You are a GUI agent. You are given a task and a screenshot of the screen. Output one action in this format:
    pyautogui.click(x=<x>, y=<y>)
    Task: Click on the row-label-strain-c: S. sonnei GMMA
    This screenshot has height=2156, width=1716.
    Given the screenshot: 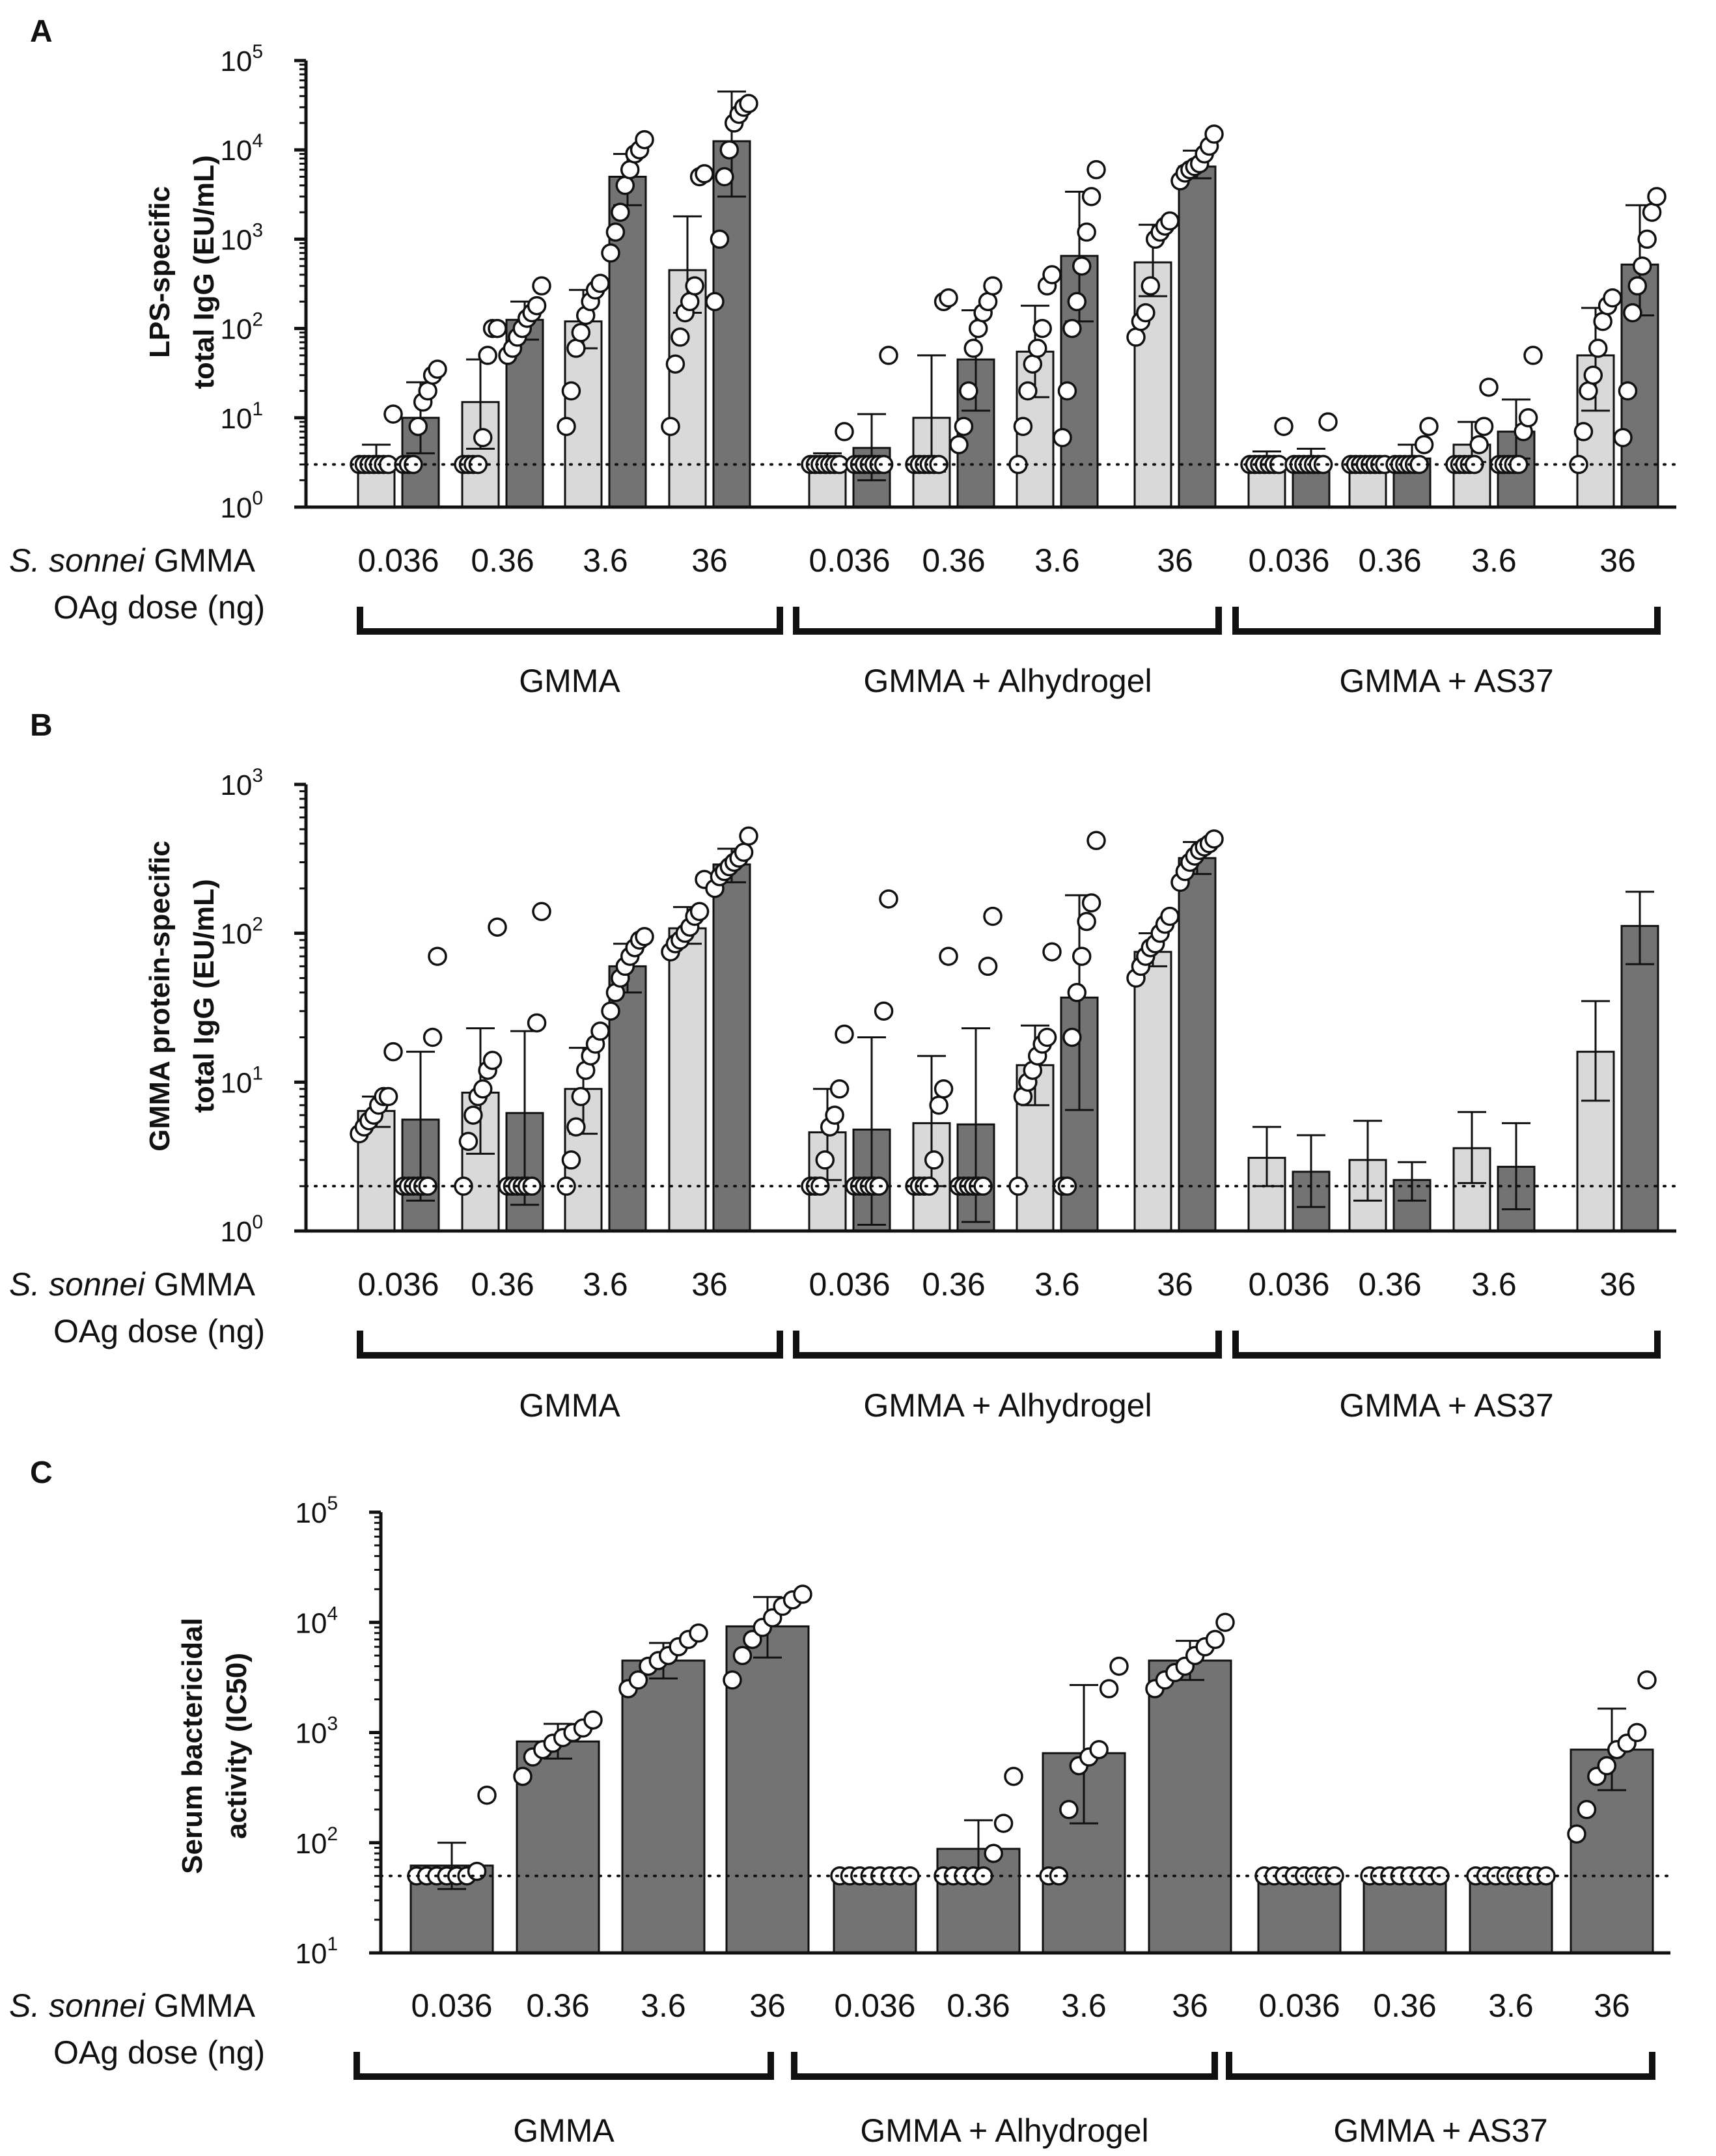 What is the action you would take?
    pyautogui.click(x=133, y=2005)
    